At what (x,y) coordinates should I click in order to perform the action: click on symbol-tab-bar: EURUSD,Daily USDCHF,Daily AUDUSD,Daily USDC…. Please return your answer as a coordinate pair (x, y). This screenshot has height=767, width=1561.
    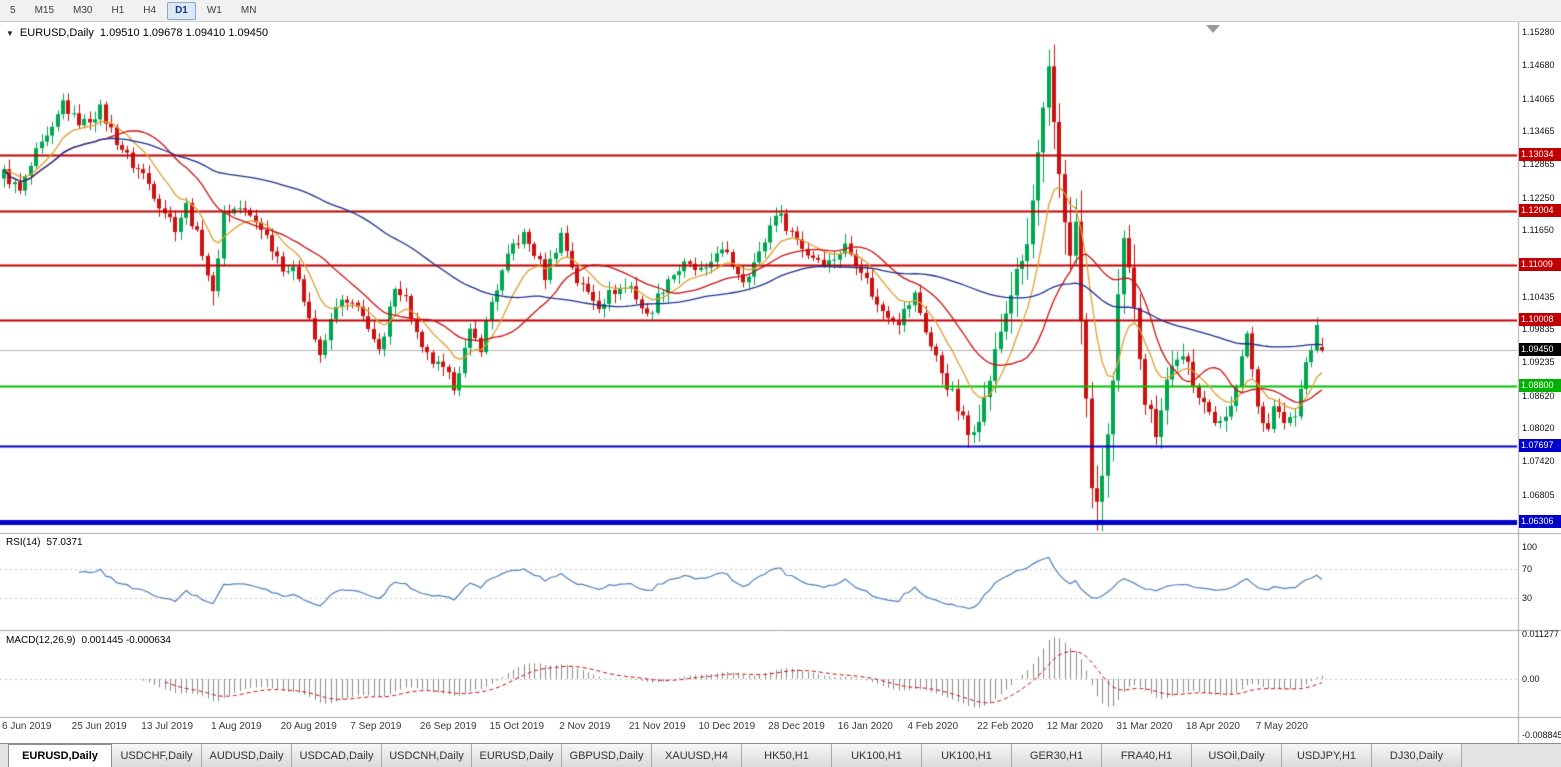
    Looking at the image, I should click on (780, 755).